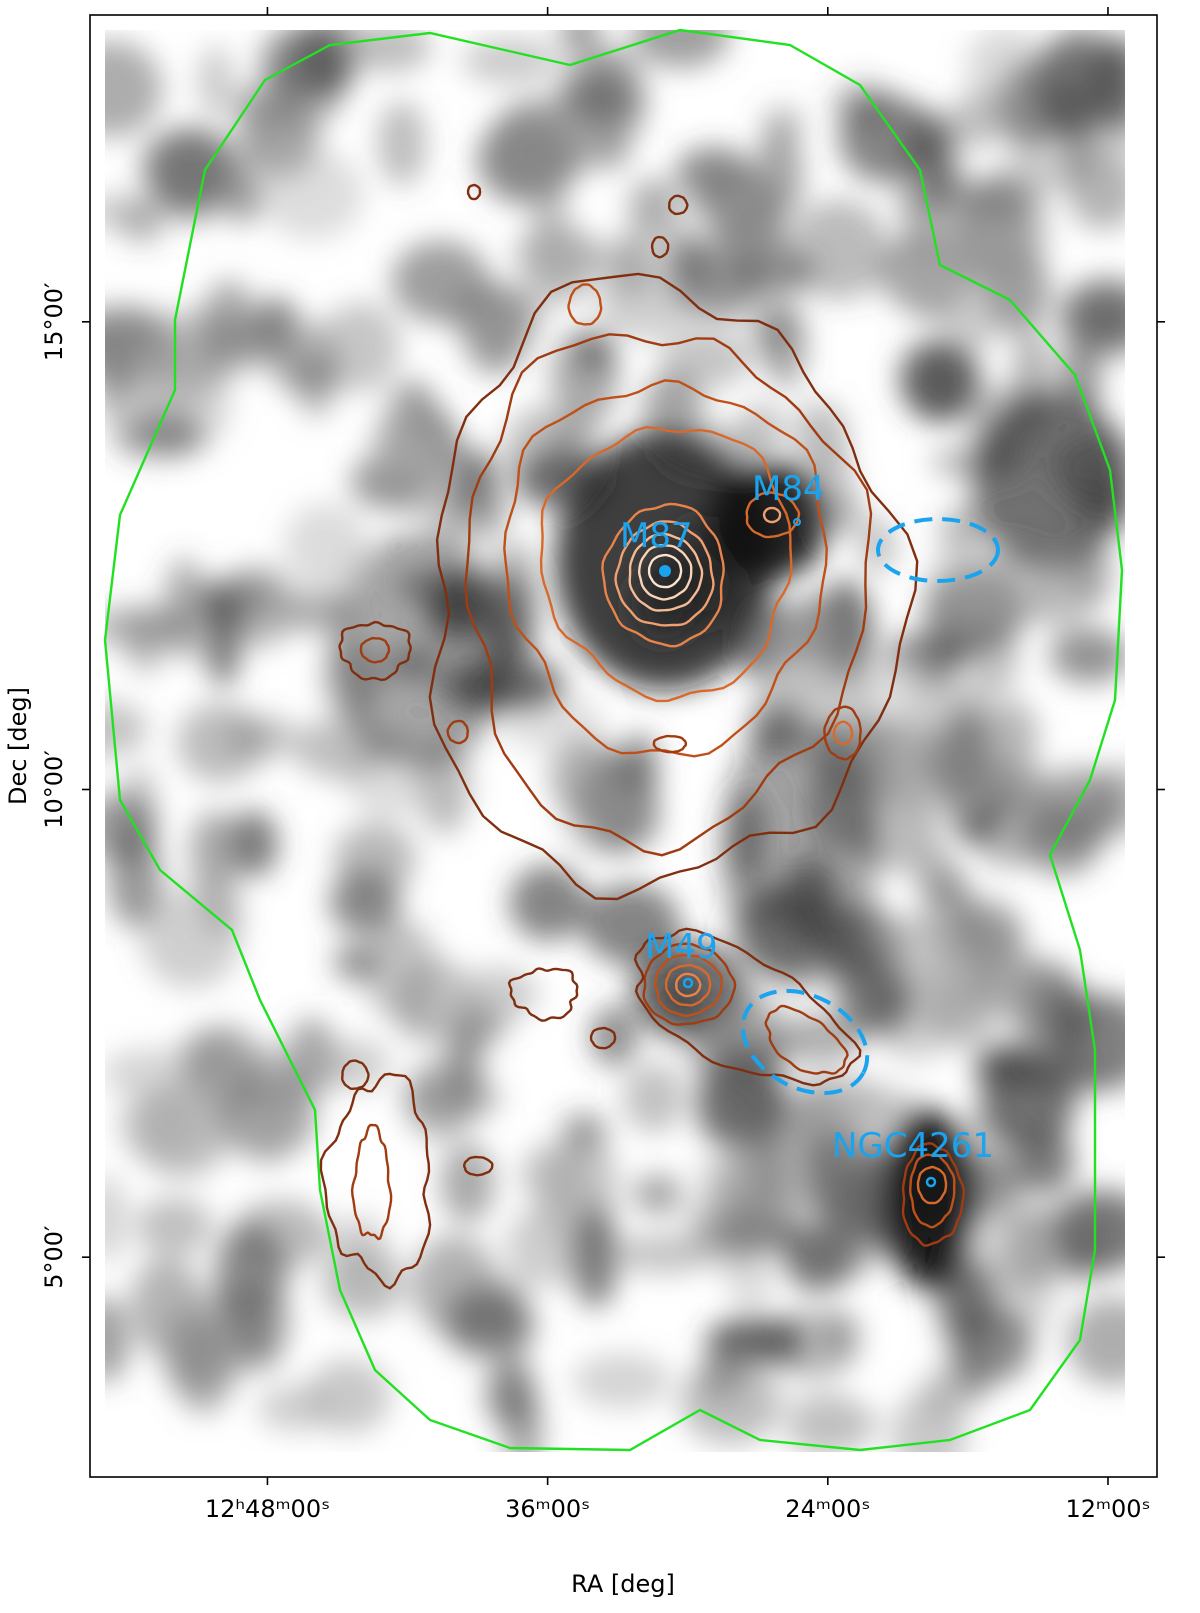 The image size is (1200, 1613). What do you see at coordinates (18, 746) in the screenshot?
I see `y-axis-label: Dec [deg]` at bounding box center [18, 746].